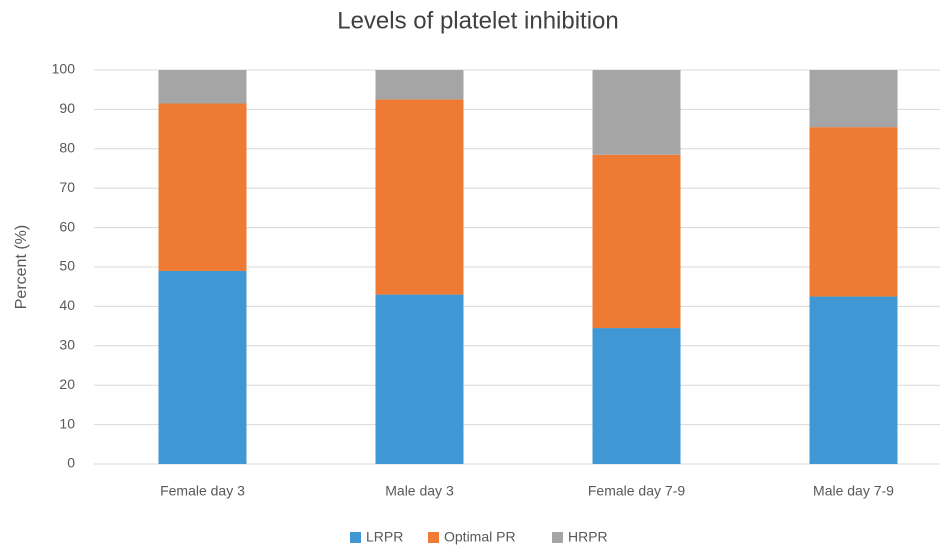  Describe the element at coordinates (67, 345) in the screenshot. I see `y-tick-label: 30` at that location.